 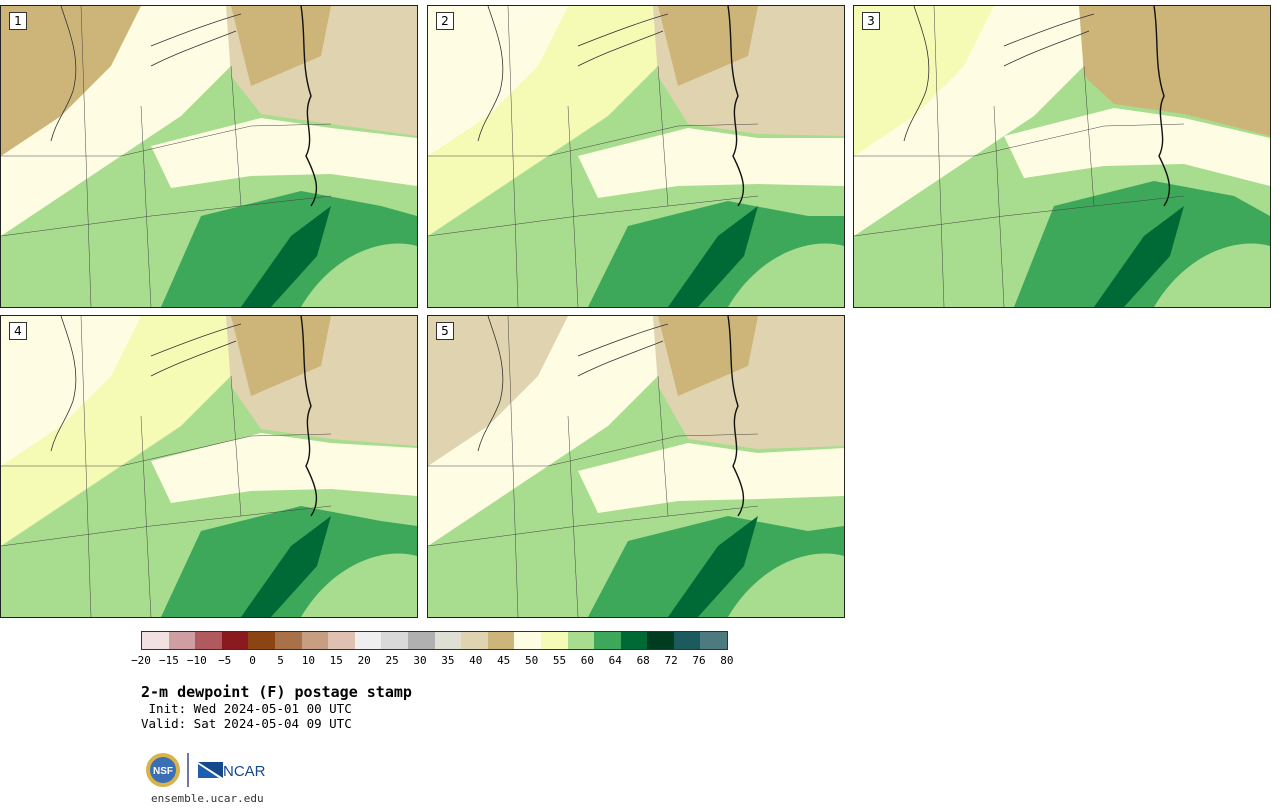 I want to click on ncar-logo-text: NCAR, so click(x=244, y=771).